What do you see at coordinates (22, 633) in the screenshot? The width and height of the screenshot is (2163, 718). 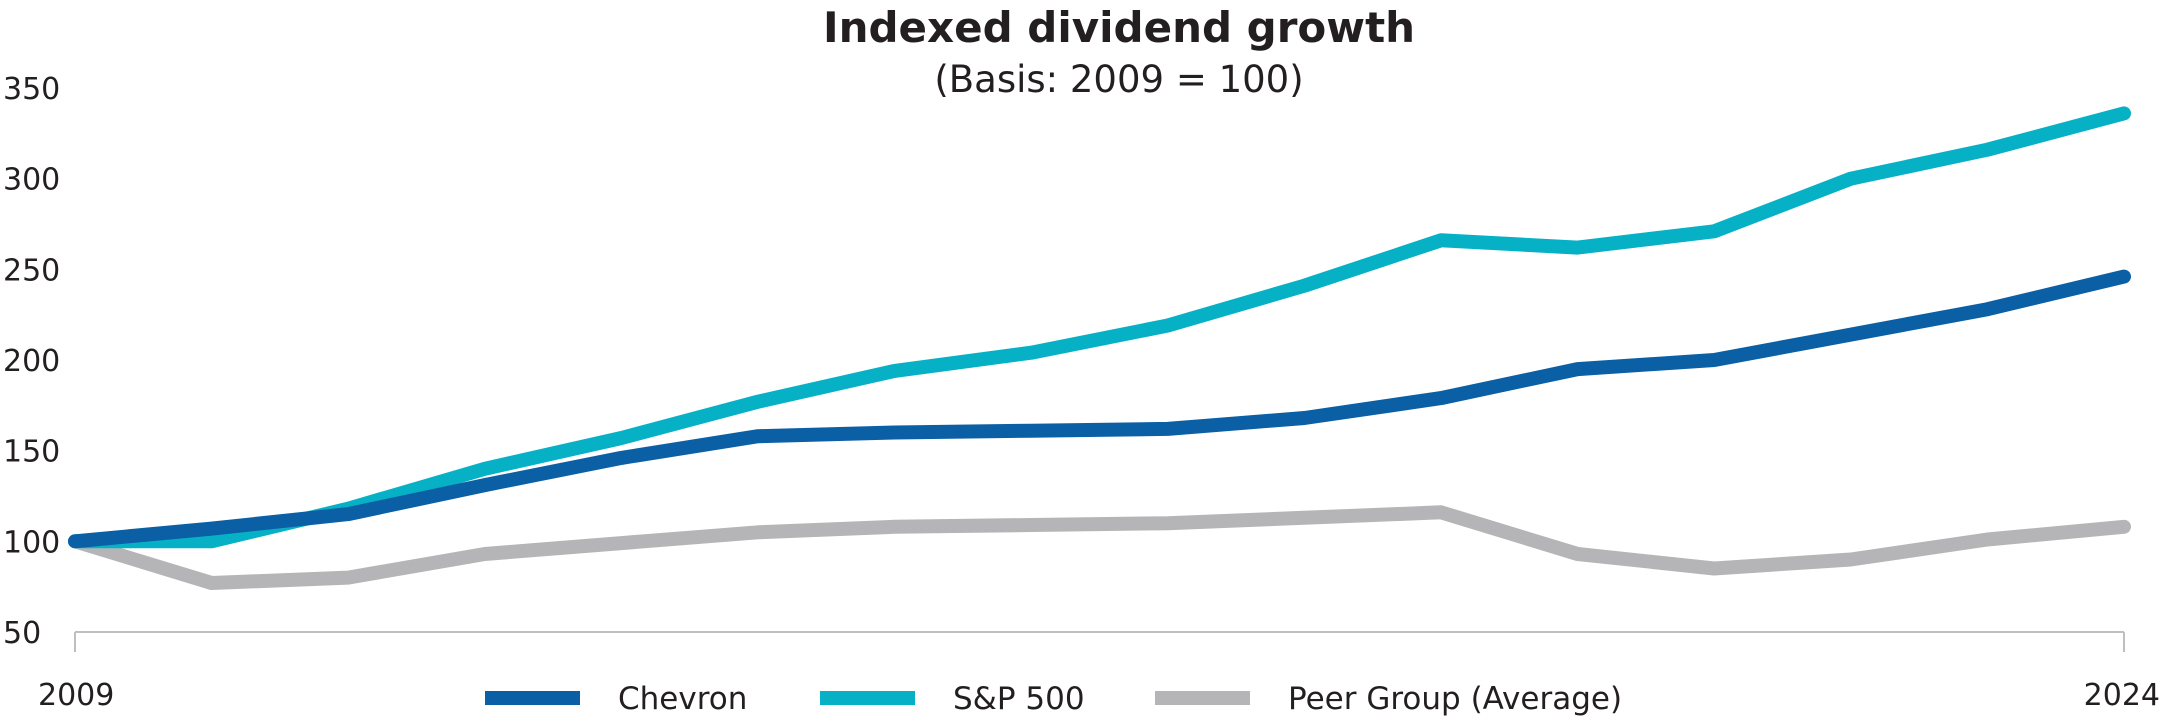 I see `y-tick-label: 50` at bounding box center [22, 633].